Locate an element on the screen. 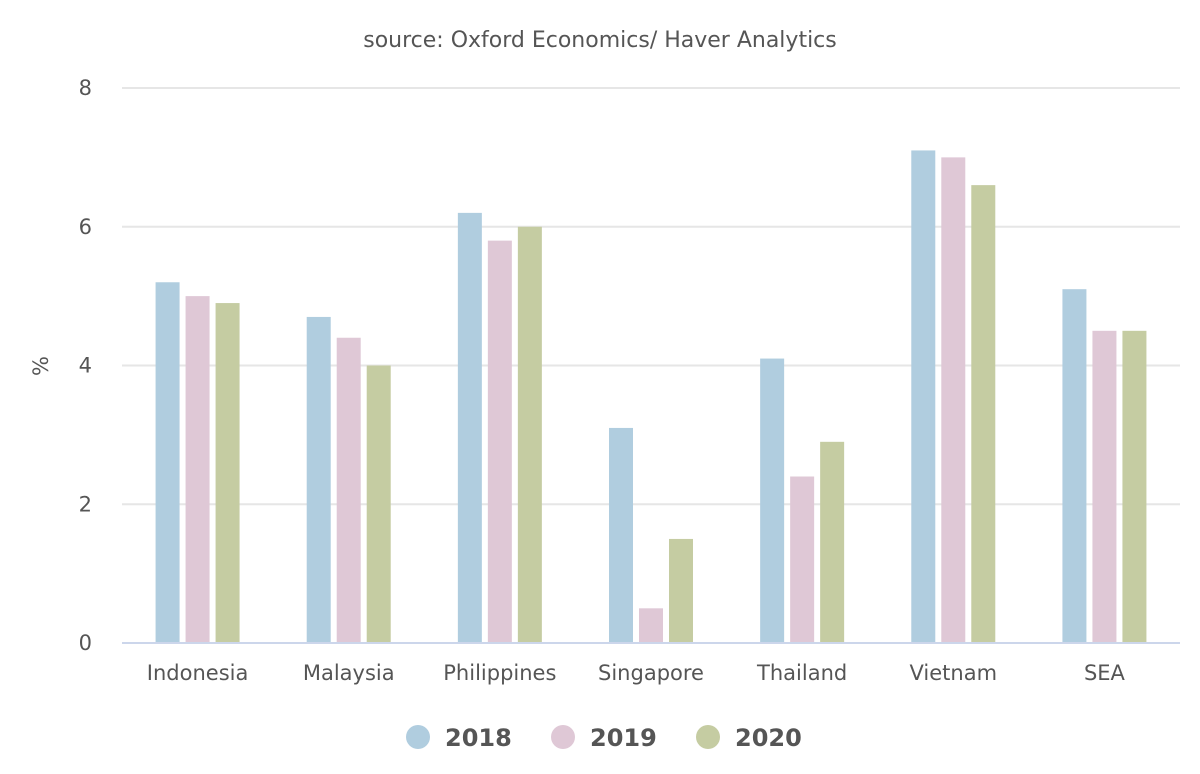  legend-item-2019: 2019 is located at coordinates (604, 738).